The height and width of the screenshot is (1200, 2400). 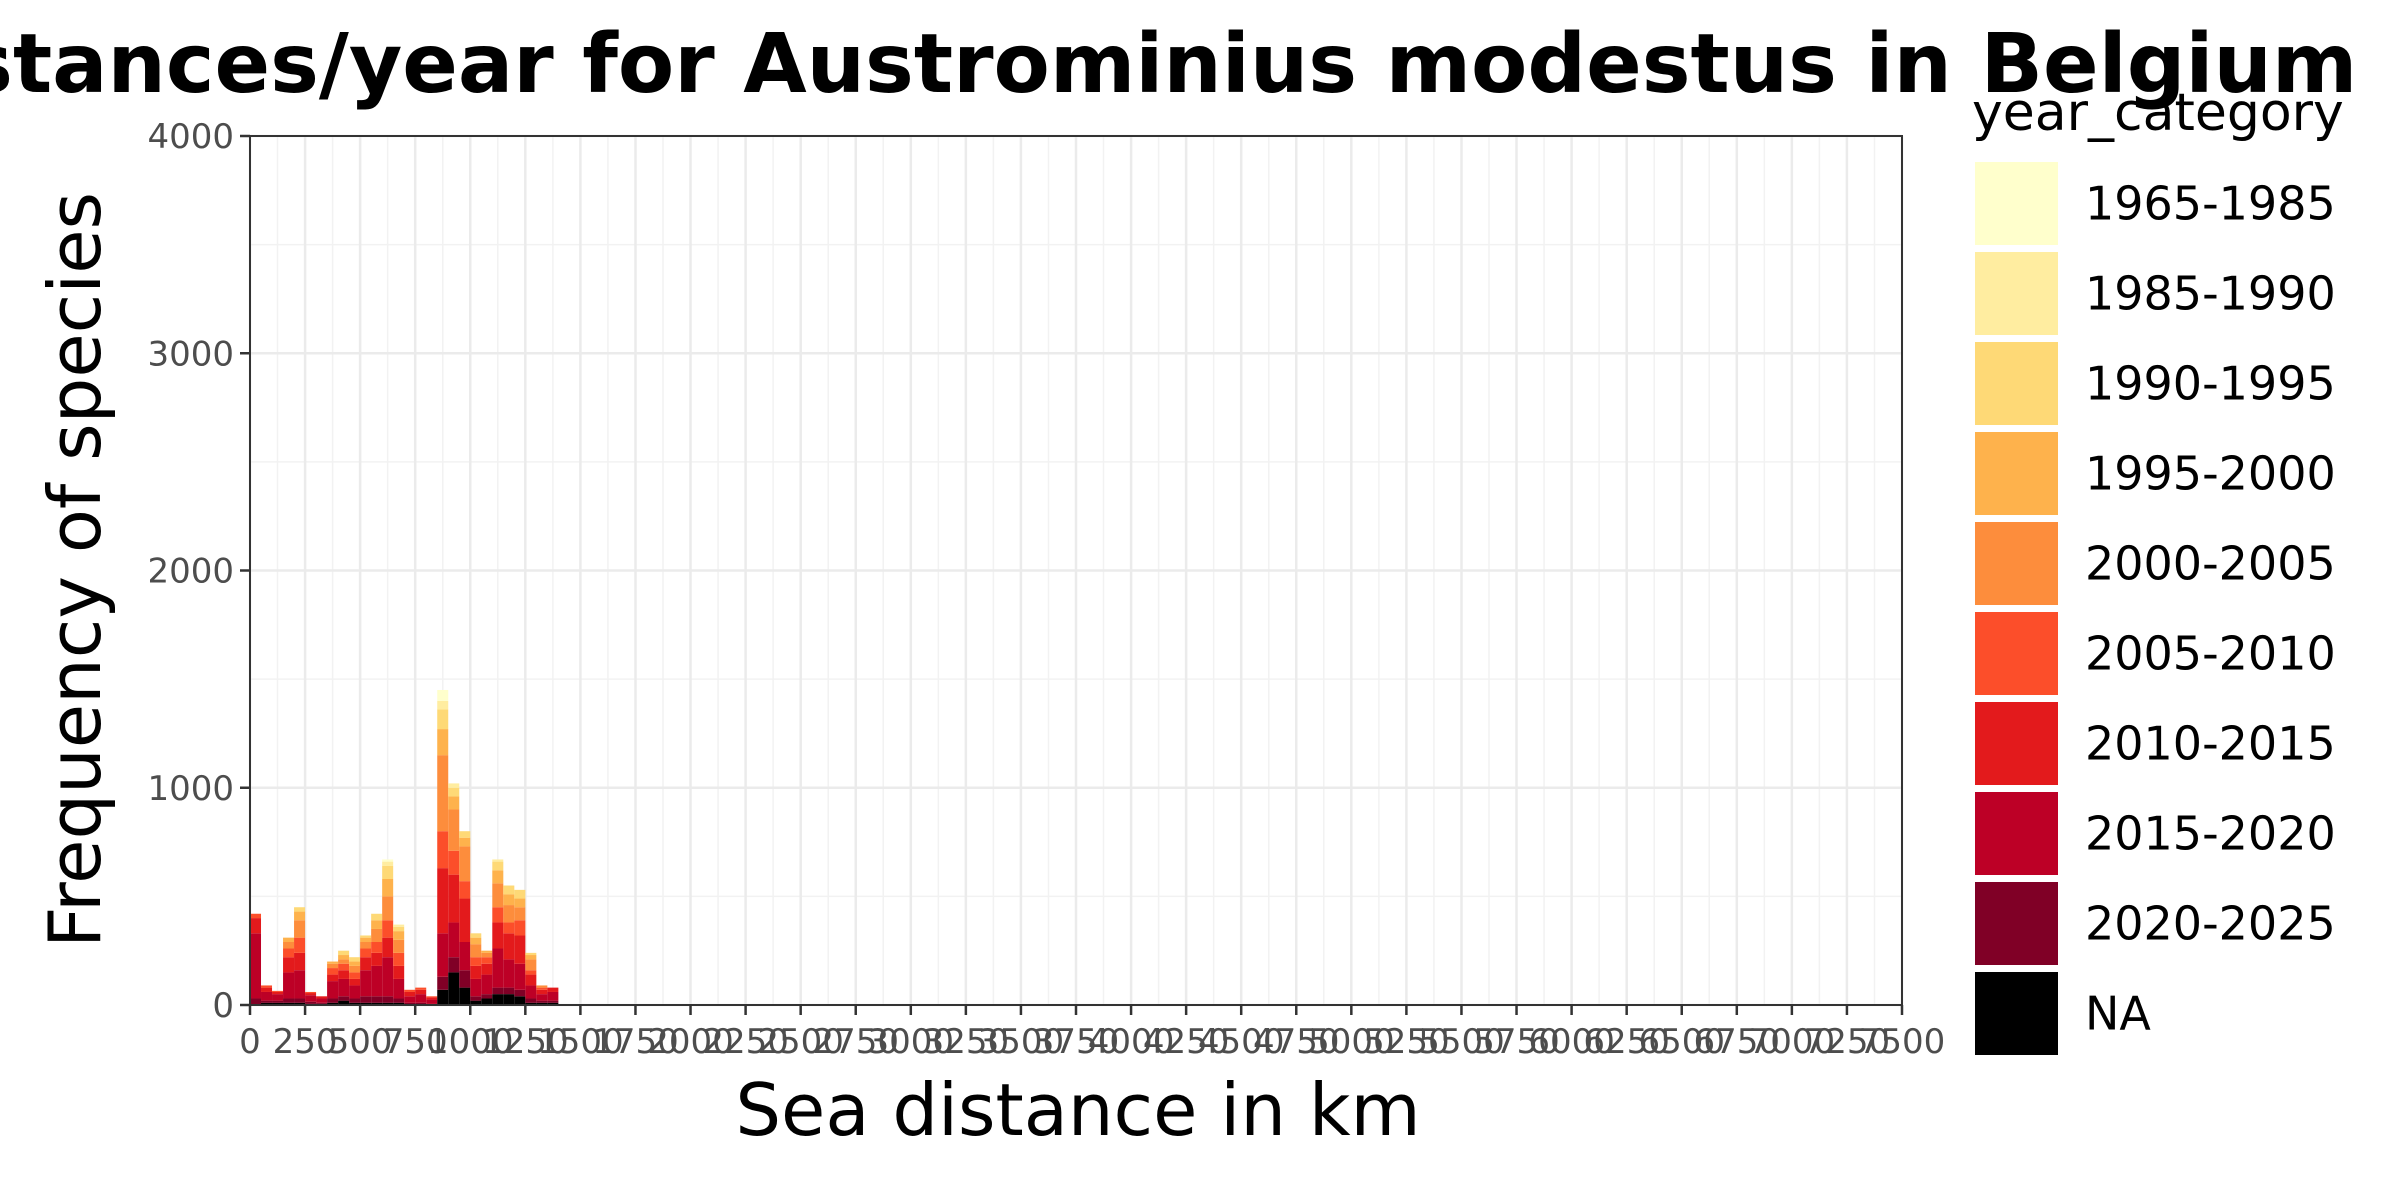 I want to click on x-tick-label: 5250, so click(x=1406, y=1042).